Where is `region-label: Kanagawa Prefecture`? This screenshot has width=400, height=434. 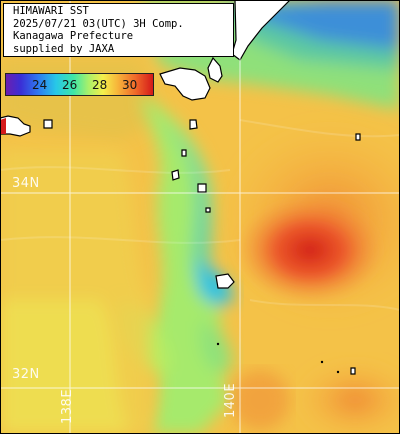
region-label: Kanagawa Prefecture is located at coordinates (73, 36).